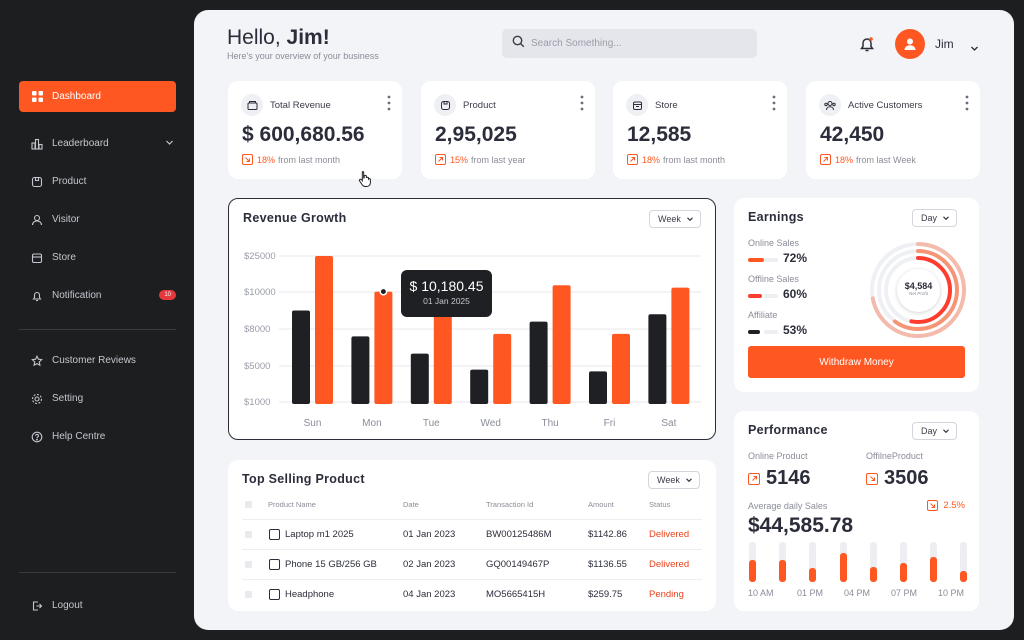 This screenshot has height=640, width=1024. What do you see at coordinates (518, 44) in the screenshot?
I see `search-icon` at bounding box center [518, 44].